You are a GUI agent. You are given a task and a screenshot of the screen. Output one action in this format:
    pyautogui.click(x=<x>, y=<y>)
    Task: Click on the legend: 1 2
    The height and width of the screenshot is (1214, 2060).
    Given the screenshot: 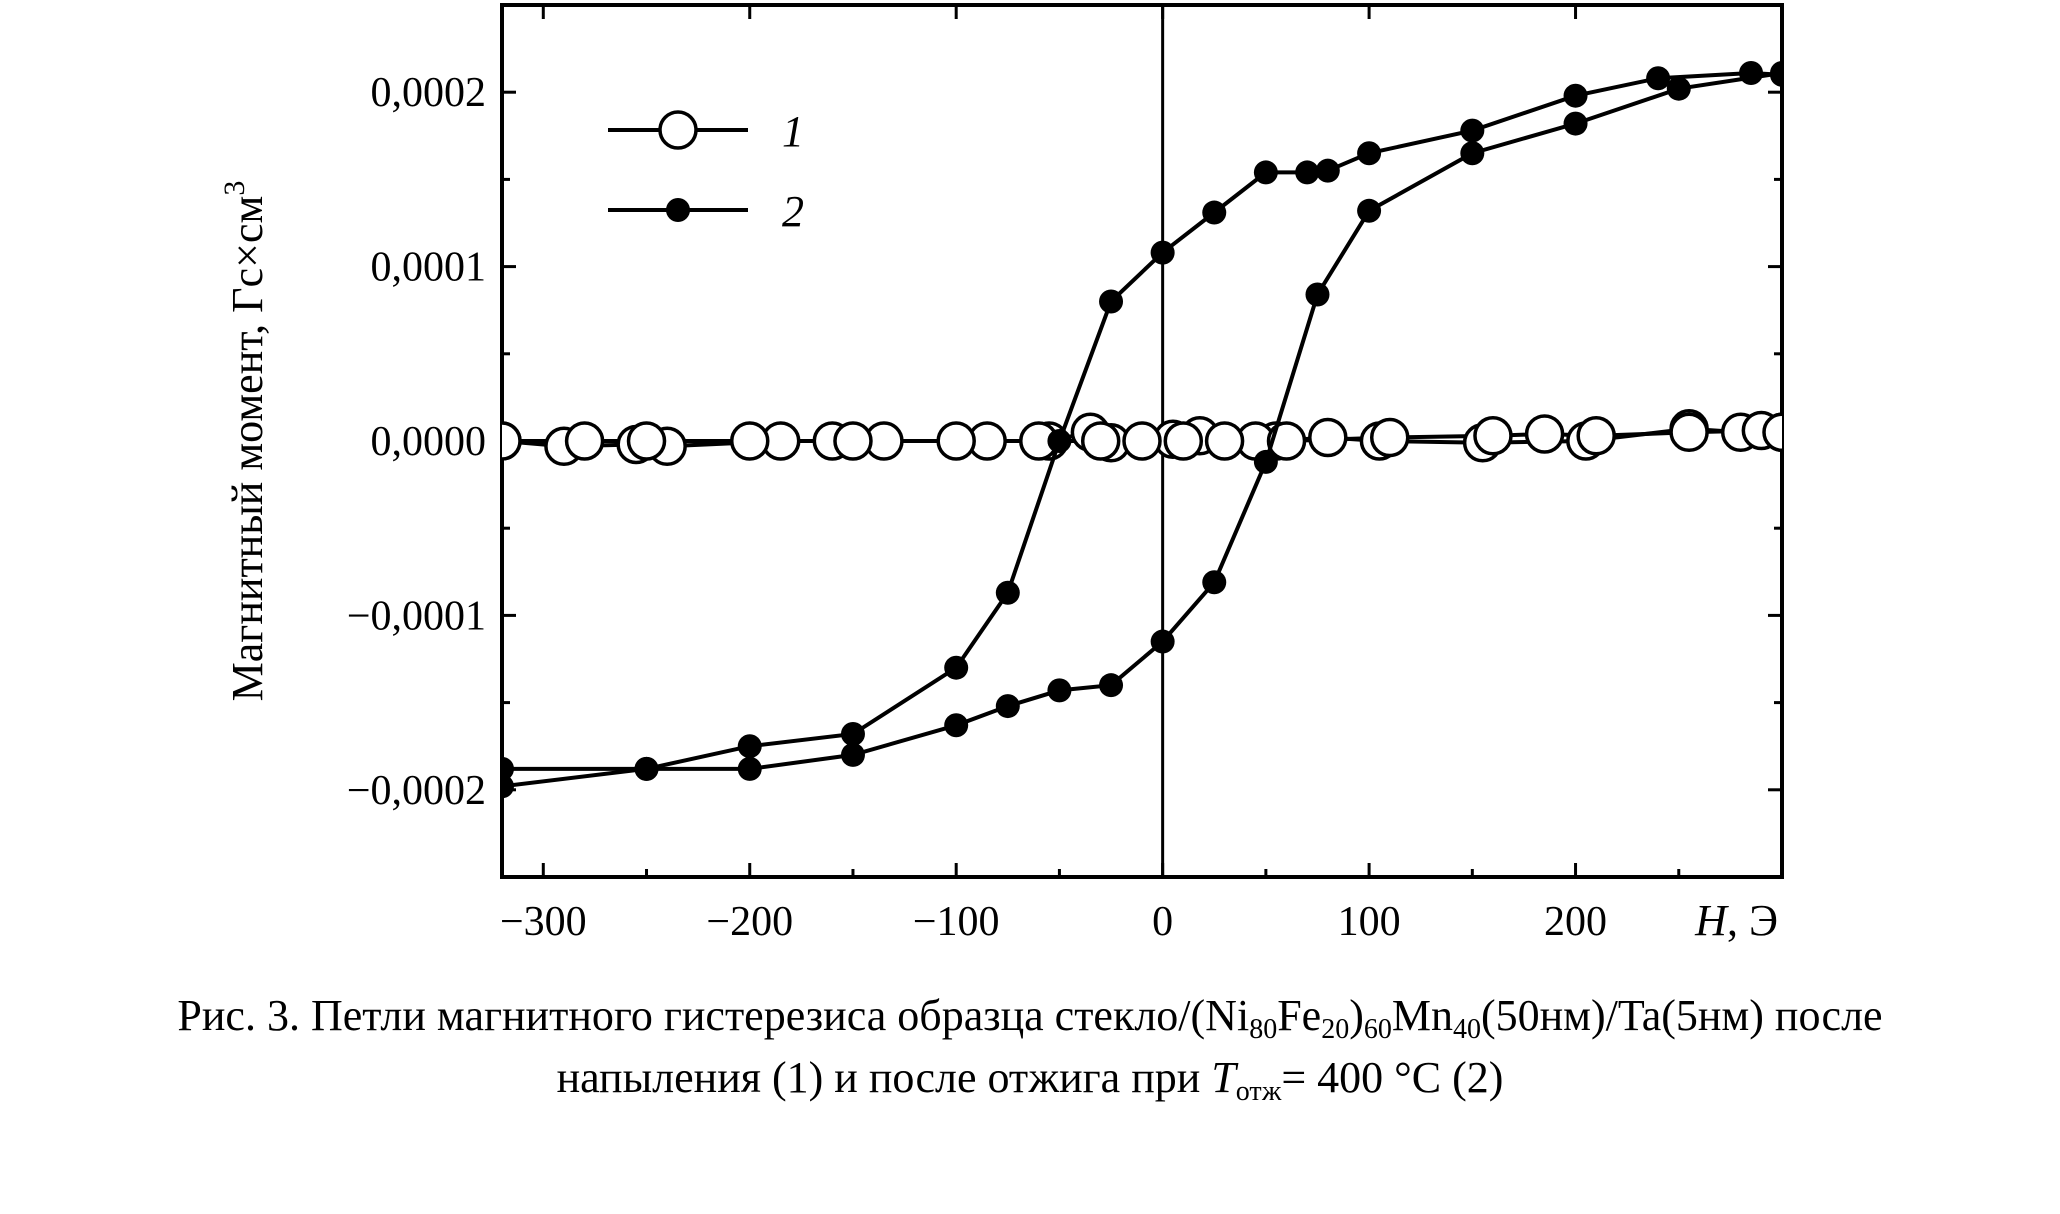 What is the action you would take?
    pyautogui.click(x=725, y=190)
    